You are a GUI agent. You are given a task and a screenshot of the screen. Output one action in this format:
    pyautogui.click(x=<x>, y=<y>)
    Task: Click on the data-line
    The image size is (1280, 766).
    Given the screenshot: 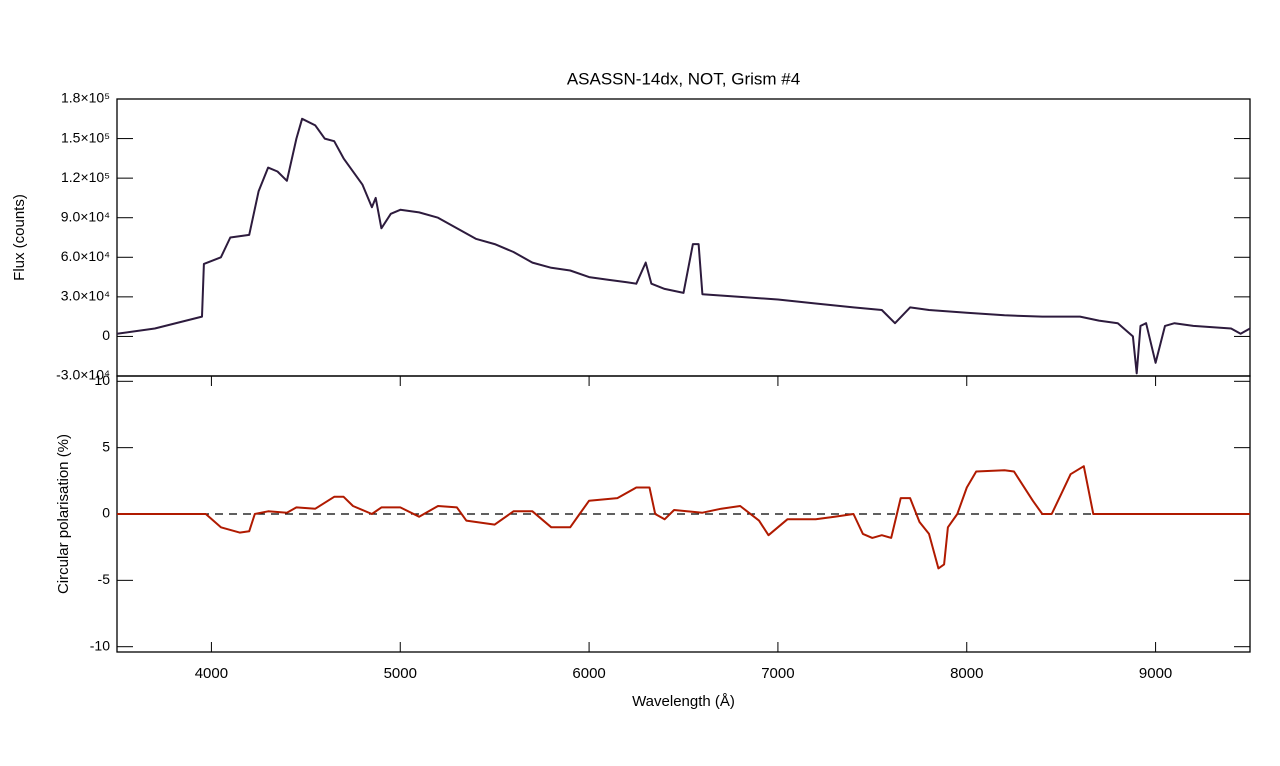 What is the action you would take?
    pyautogui.click(x=683, y=517)
    